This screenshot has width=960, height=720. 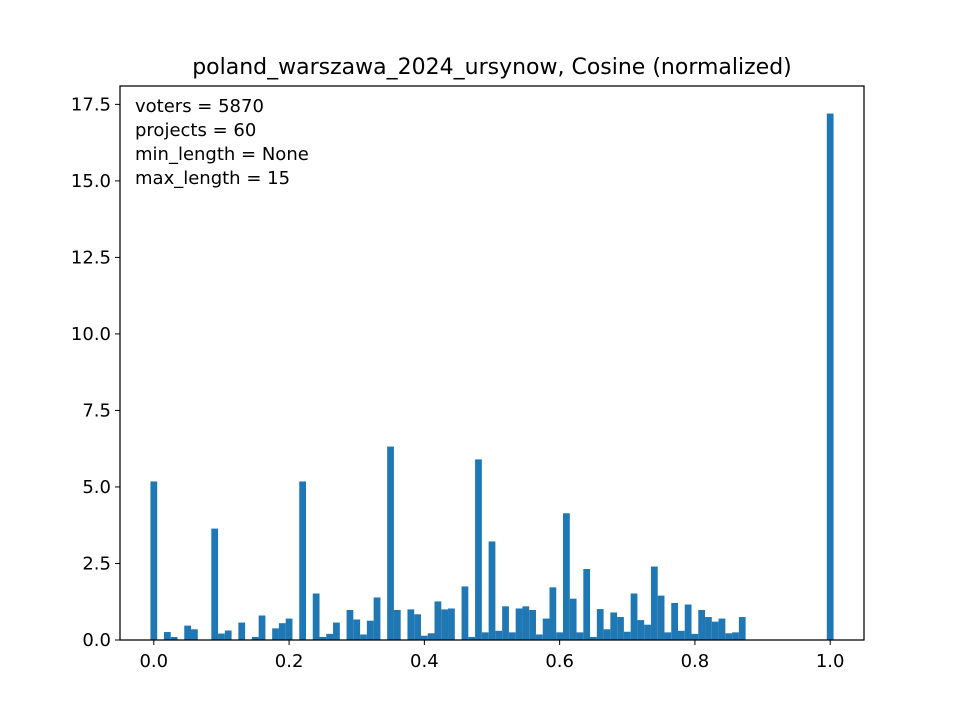 I want to click on x-tick-label: 1.0, so click(x=830, y=661).